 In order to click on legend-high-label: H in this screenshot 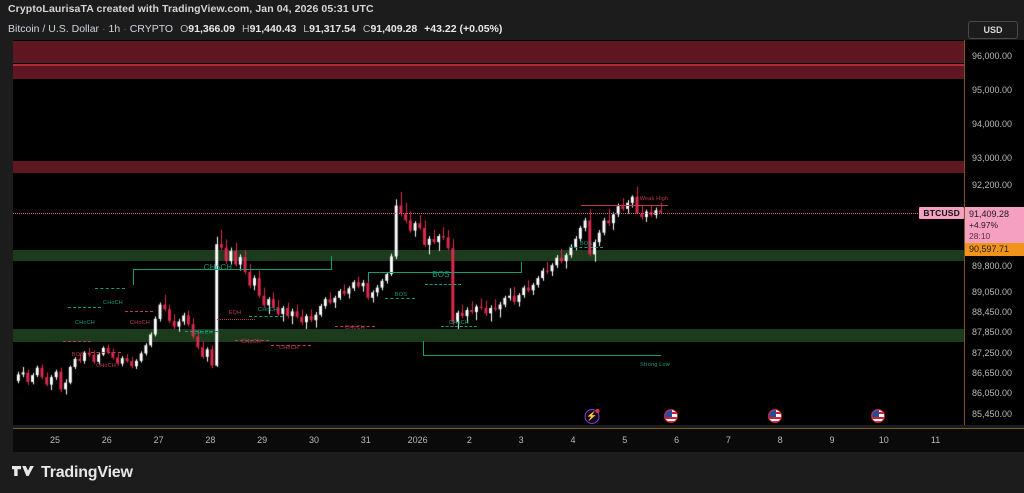, I will do `click(245, 29)`.